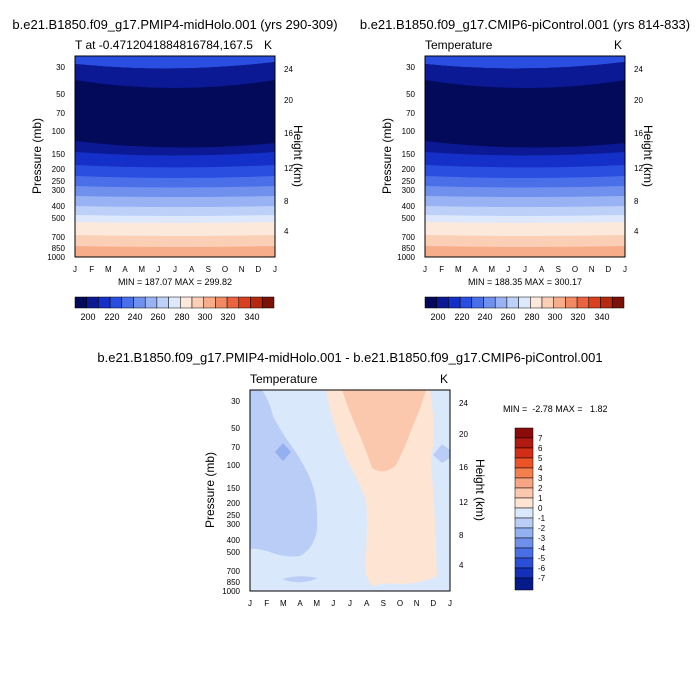  Describe the element at coordinates (59, 237) in the screenshot. I see `pressure-tick-label: 700` at that location.